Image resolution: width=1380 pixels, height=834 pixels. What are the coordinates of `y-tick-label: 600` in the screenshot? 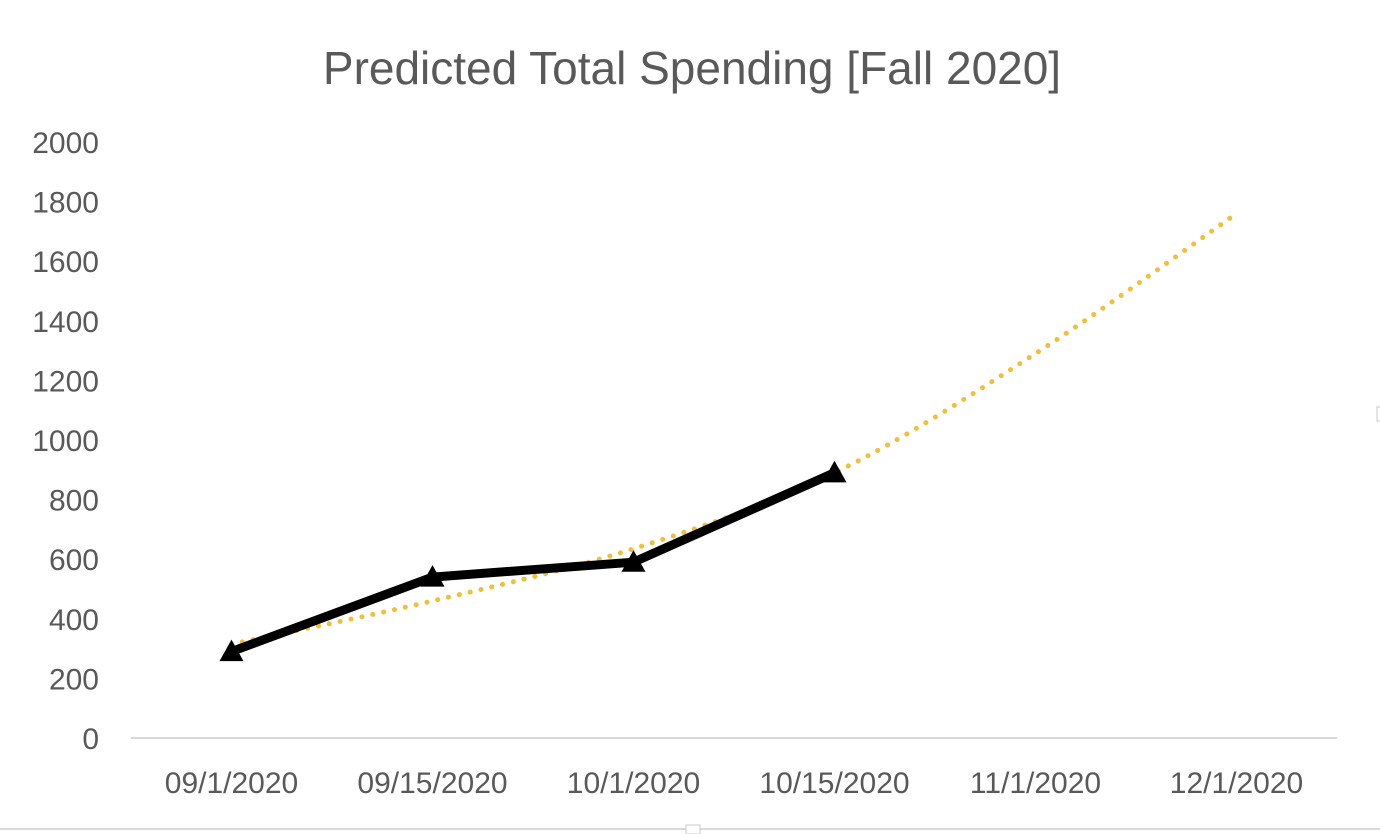 It's located at (74, 560).